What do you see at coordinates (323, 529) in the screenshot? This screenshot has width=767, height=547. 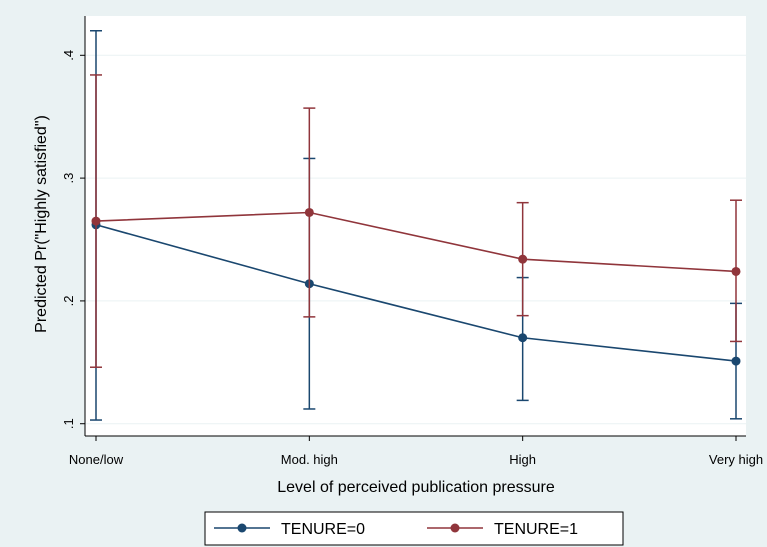 I see `legend-label-tenure0: TENURE=0` at bounding box center [323, 529].